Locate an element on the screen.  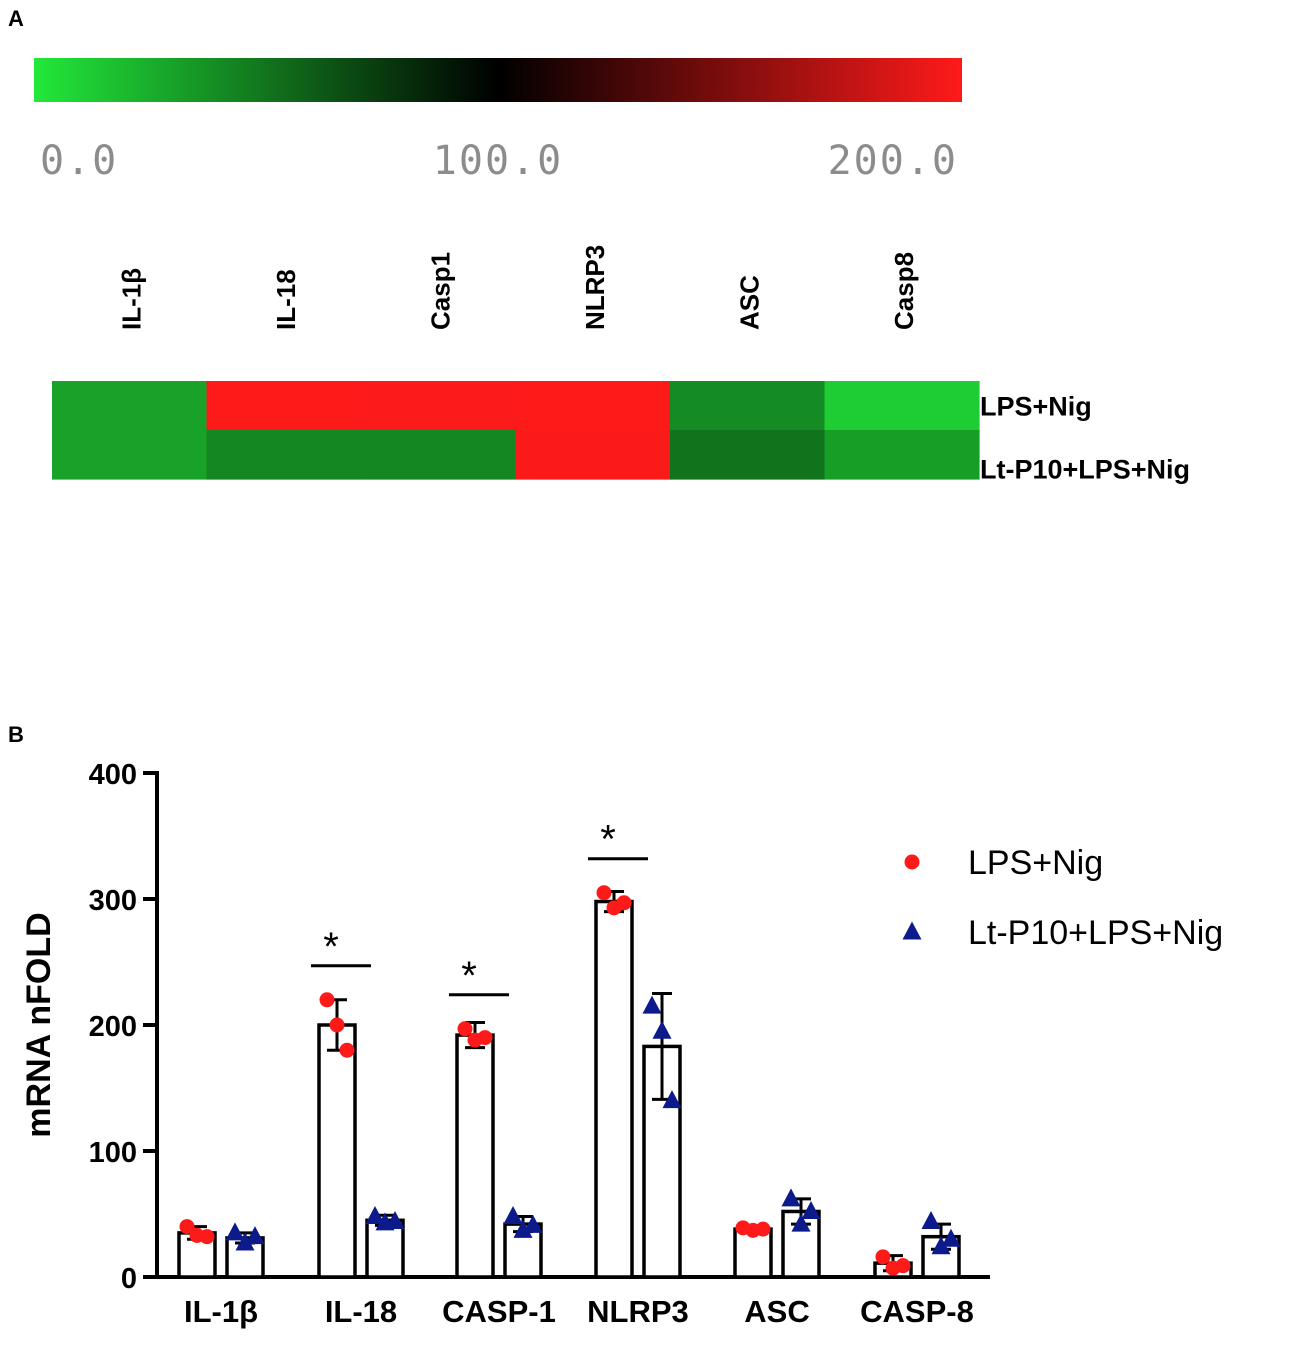
x-tick-label: NLRP3 is located at coordinates (638, 1311).